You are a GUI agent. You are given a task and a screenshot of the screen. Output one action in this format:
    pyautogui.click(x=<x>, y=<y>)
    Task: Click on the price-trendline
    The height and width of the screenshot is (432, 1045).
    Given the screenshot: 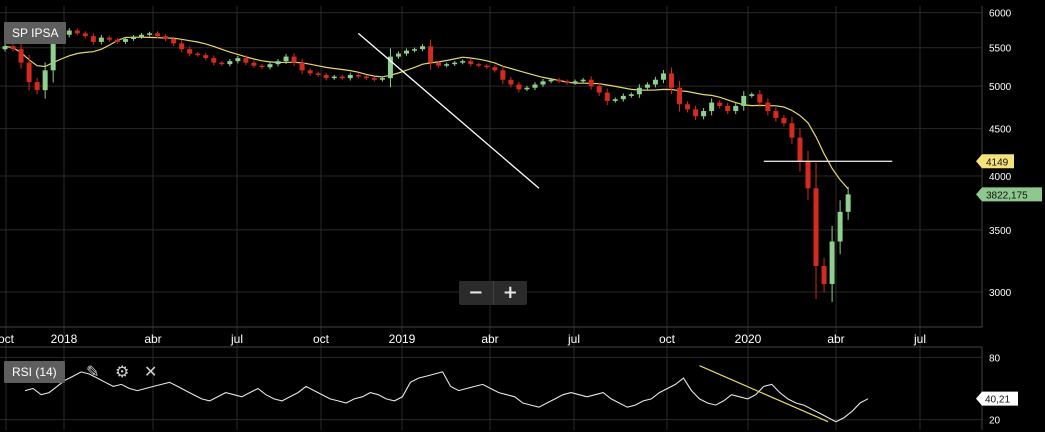 What is the action you would take?
    pyautogui.click(x=448, y=110)
    